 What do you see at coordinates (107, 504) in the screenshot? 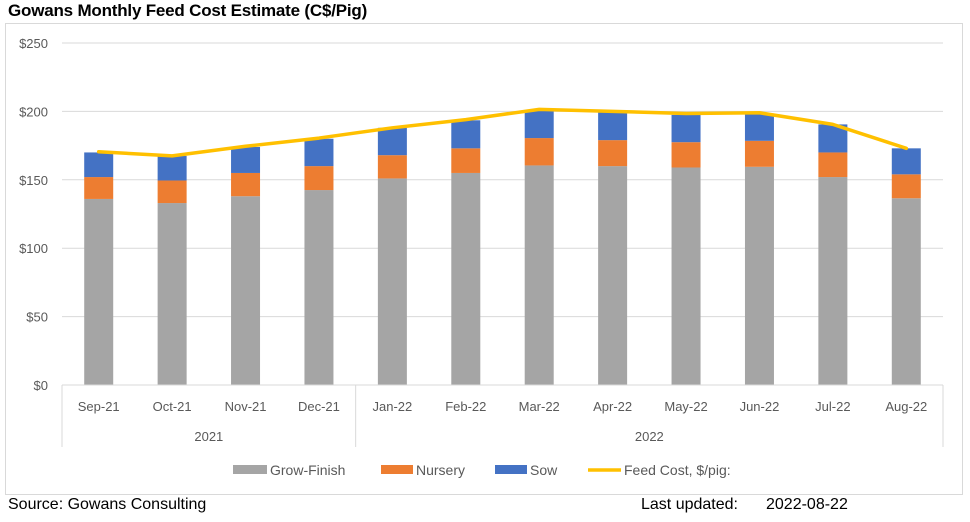
I see `source-note: Source: Gowans Consulting` at bounding box center [107, 504].